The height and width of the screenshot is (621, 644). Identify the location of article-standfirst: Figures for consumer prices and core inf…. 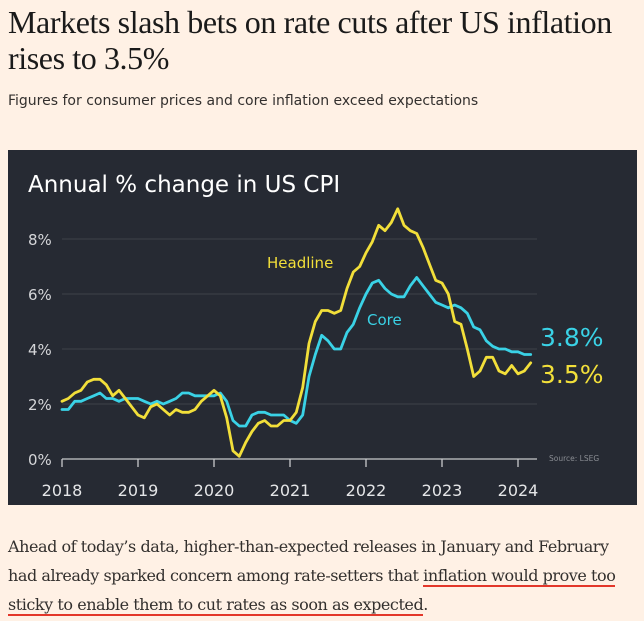
(243, 101).